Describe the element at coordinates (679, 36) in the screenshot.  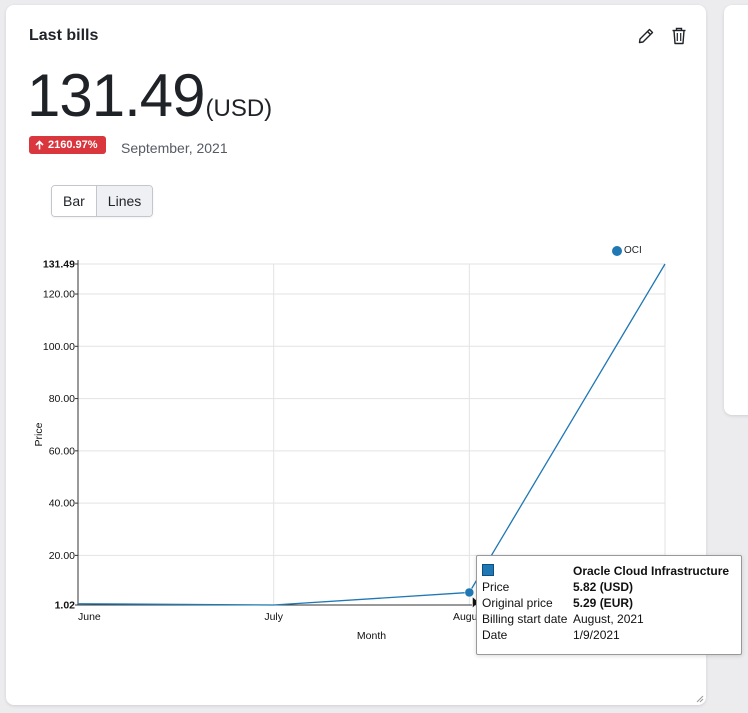
I see `trash-icon` at that location.